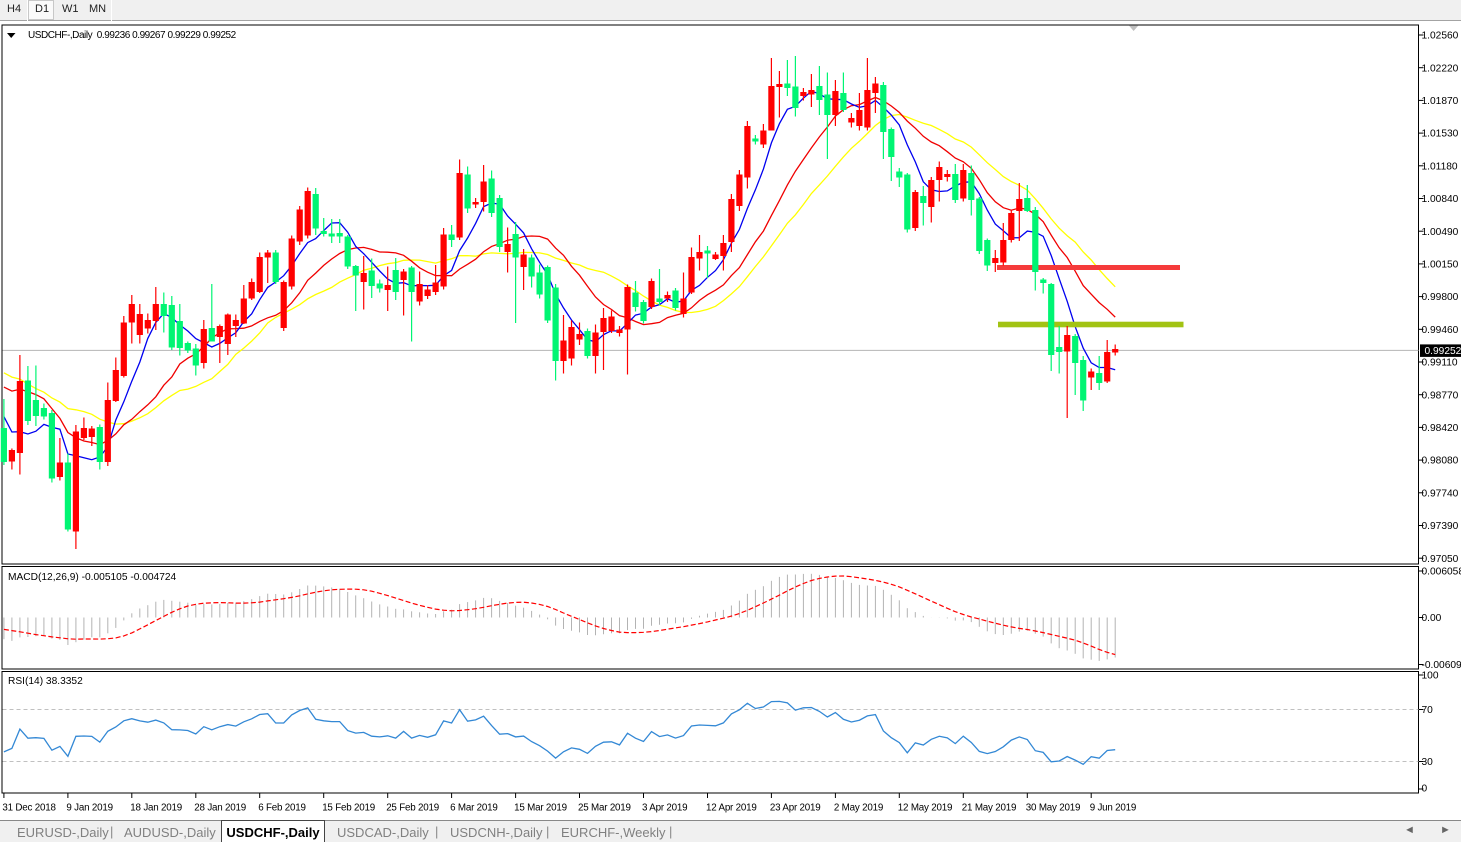 This screenshot has height=842, width=1461. What do you see at coordinates (1428, 762) in the screenshot?
I see `svg-text: 30` at bounding box center [1428, 762].